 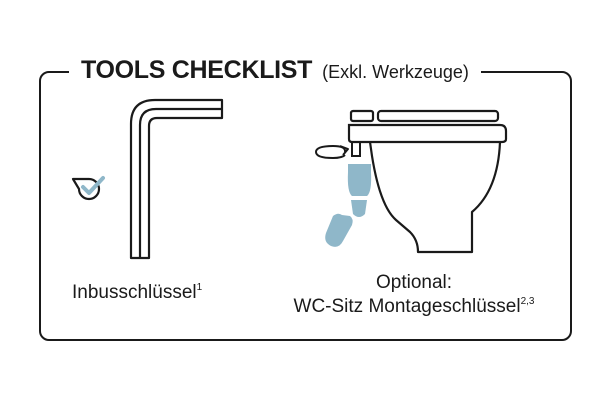 What do you see at coordinates (197, 70) in the screenshot?
I see `page-title: TOOLS CHECKLIST` at bounding box center [197, 70].